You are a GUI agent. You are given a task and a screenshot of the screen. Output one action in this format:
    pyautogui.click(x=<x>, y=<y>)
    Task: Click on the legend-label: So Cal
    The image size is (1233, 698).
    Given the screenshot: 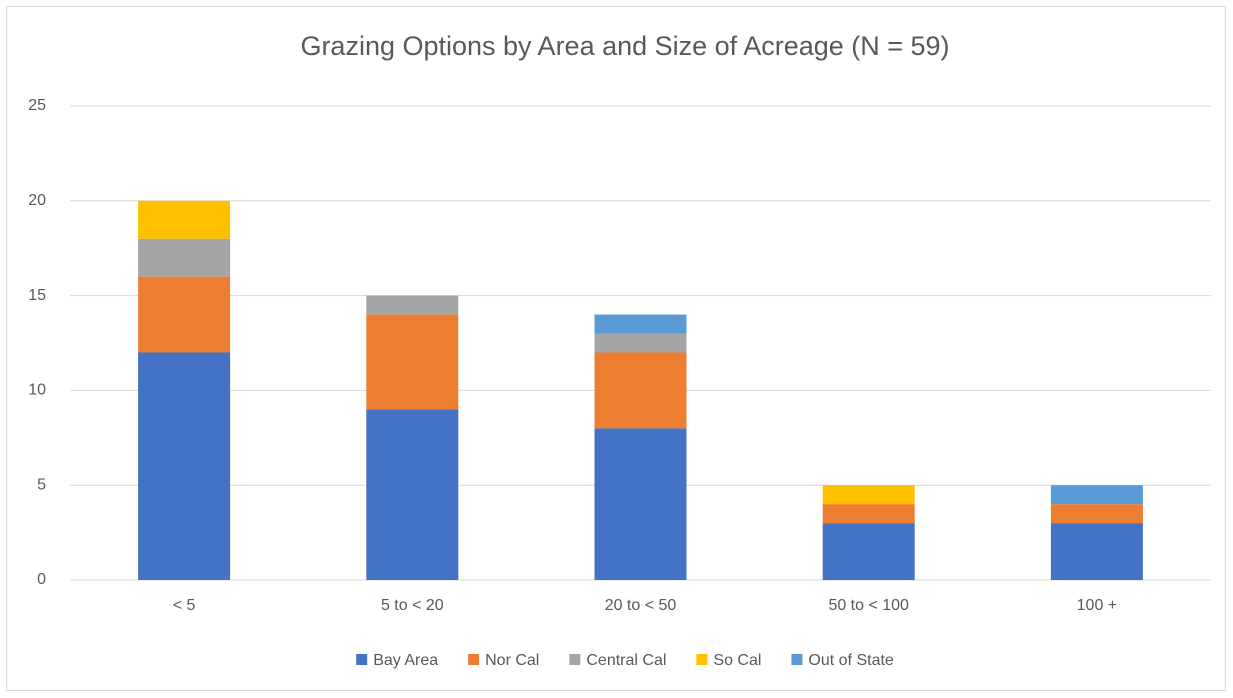 What is the action you would take?
    pyautogui.click(x=737, y=660)
    